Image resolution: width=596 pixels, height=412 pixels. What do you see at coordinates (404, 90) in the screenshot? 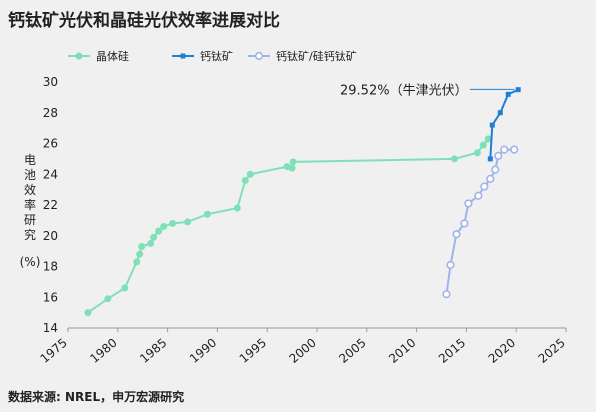
I see `annotation-label: 29.52%（牛津光伏）` at bounding box center [404, 90].